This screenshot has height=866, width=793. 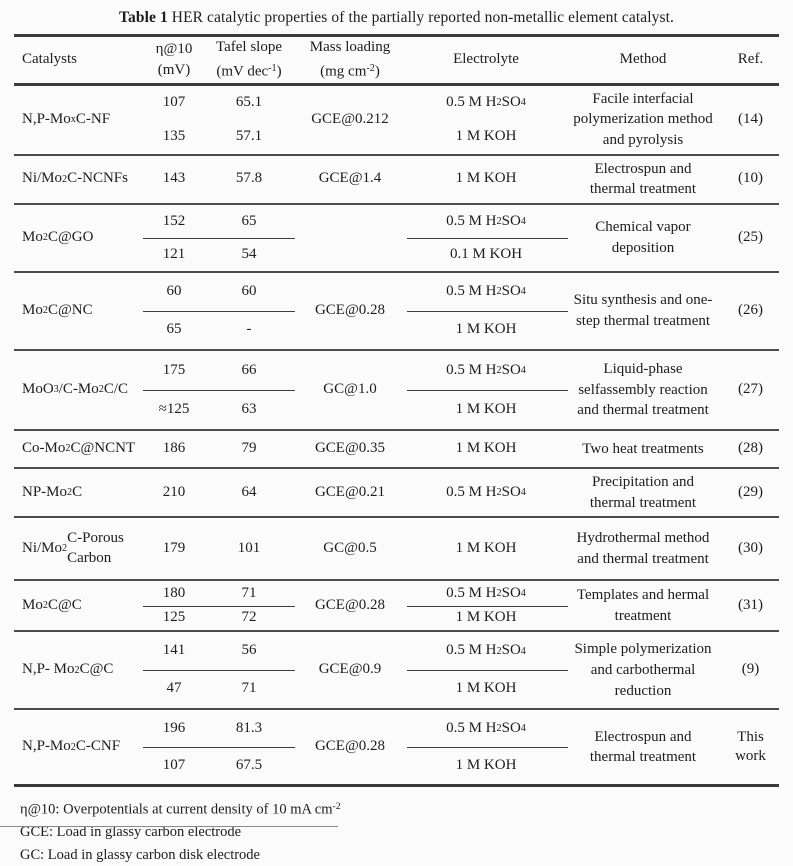 I want to click on cell-method-value: Two heat treatments, so click(x=643, y=448).